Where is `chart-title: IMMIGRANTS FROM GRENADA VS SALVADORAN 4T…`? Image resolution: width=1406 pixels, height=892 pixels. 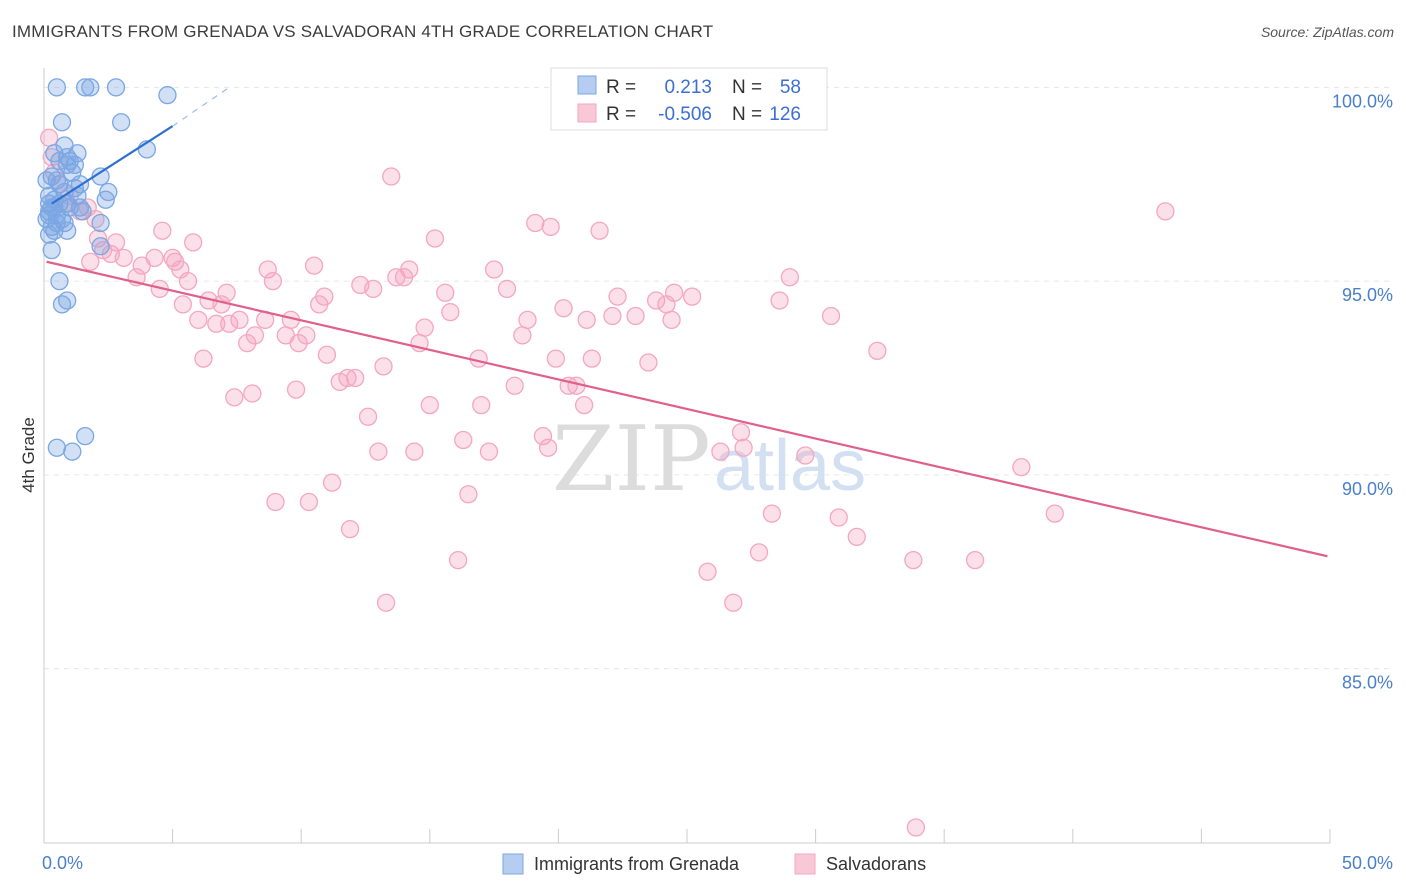 chart-title: IMMIGRANTS FROM GRENADA VS SALVADORAN 4T… is located at coordinates (363, 31).